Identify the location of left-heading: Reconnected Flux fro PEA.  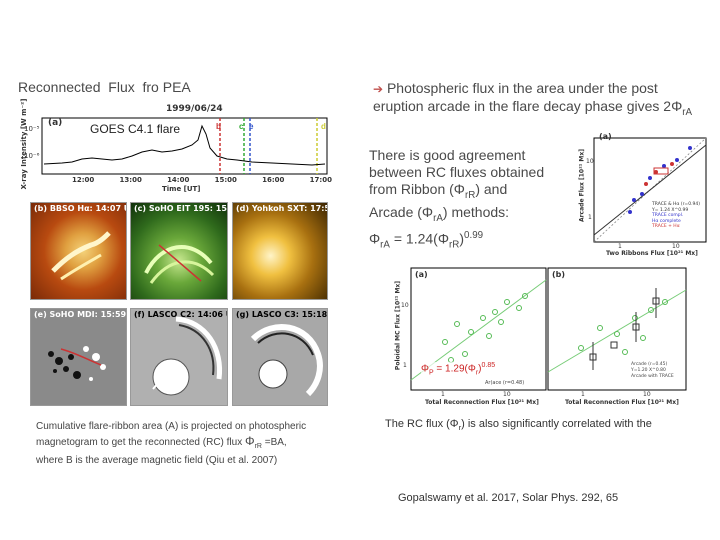
(104, 87).